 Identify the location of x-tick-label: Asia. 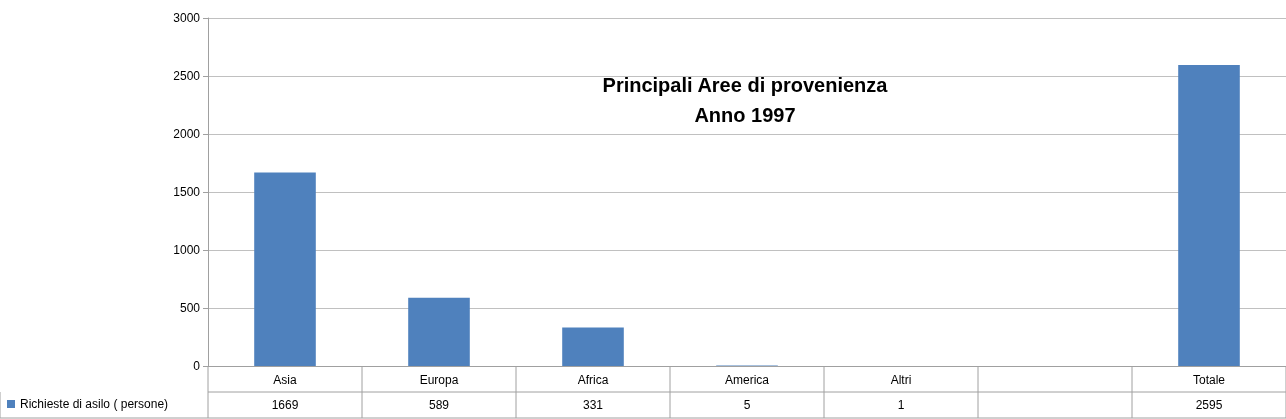
(285, 380).